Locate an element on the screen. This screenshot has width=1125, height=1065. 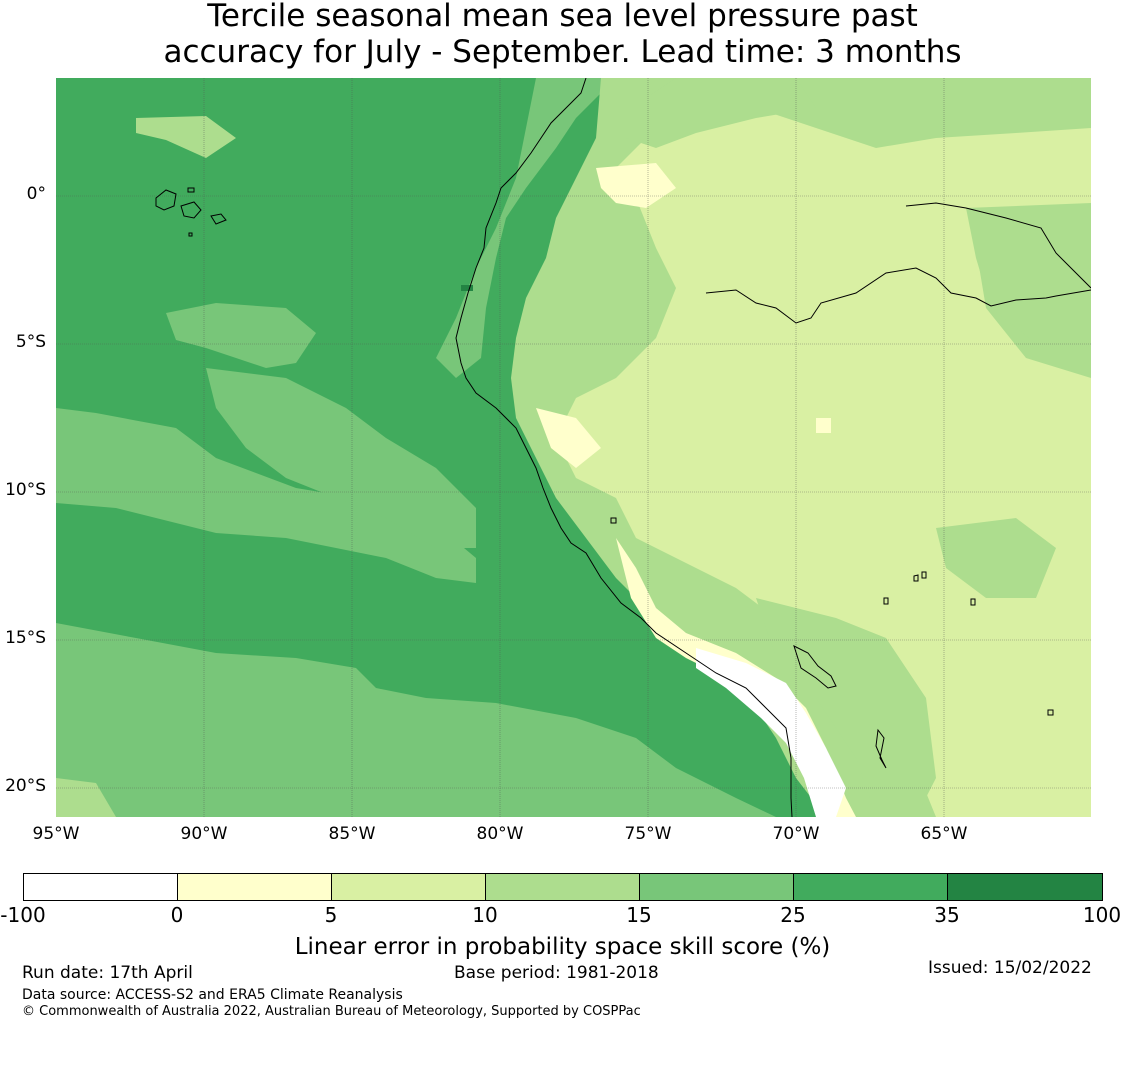
lon-label-75w: 75°W is located at coordinates (648, 834).